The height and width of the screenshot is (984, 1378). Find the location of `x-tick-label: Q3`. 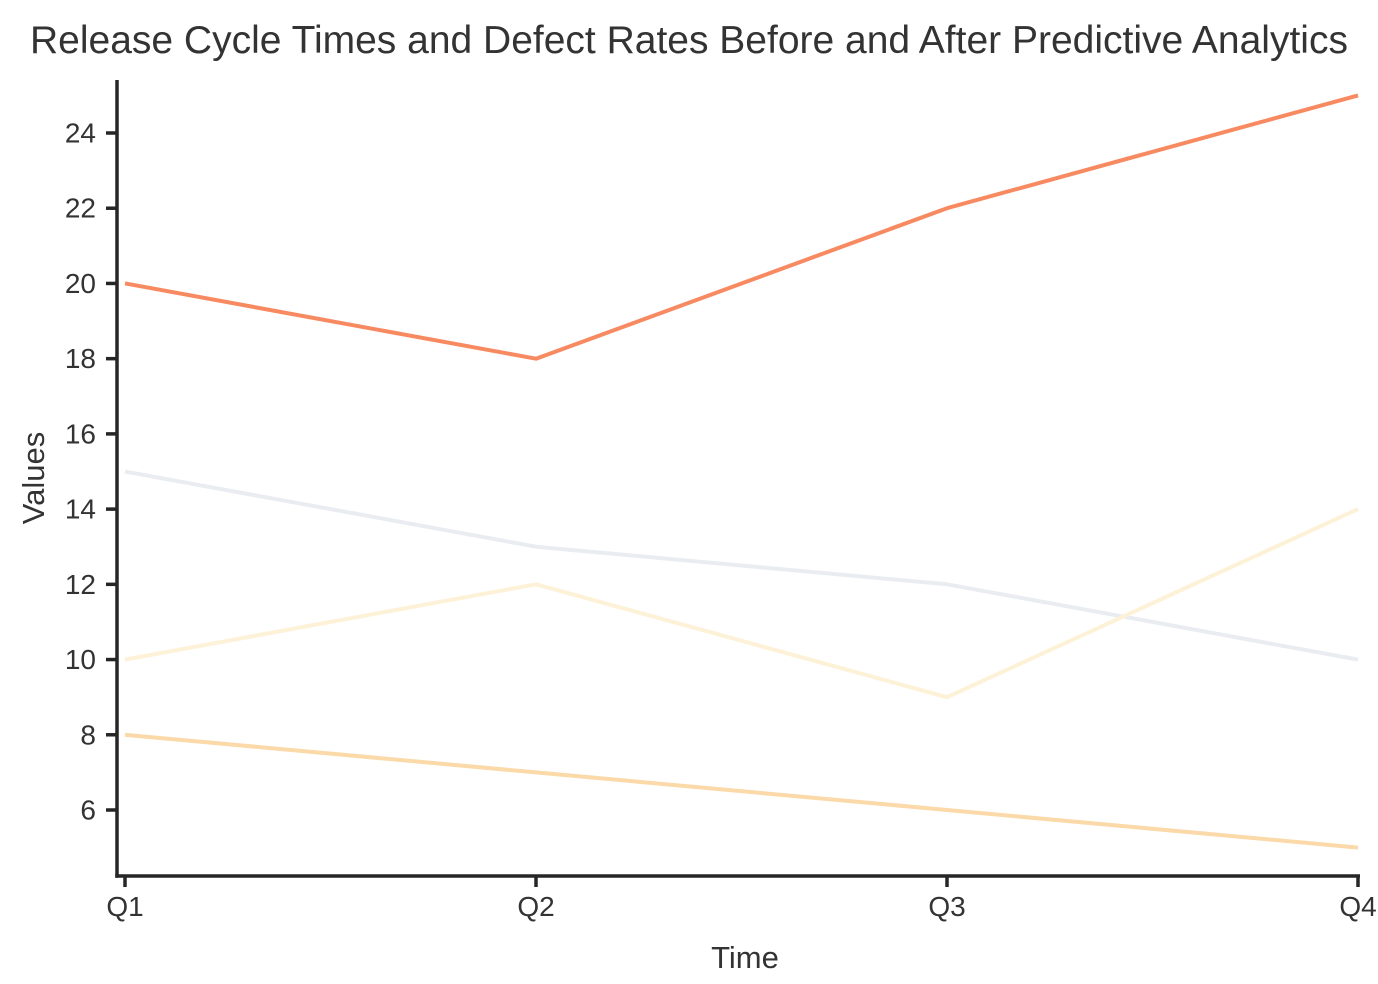

x-tick-label: Q3 is located at coordinates (946, 906).